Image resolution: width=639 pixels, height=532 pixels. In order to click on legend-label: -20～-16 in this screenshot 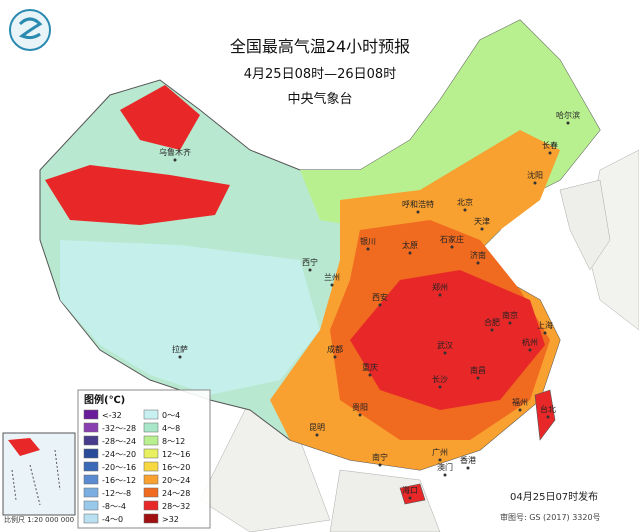, I will do `click(119, 467)`.